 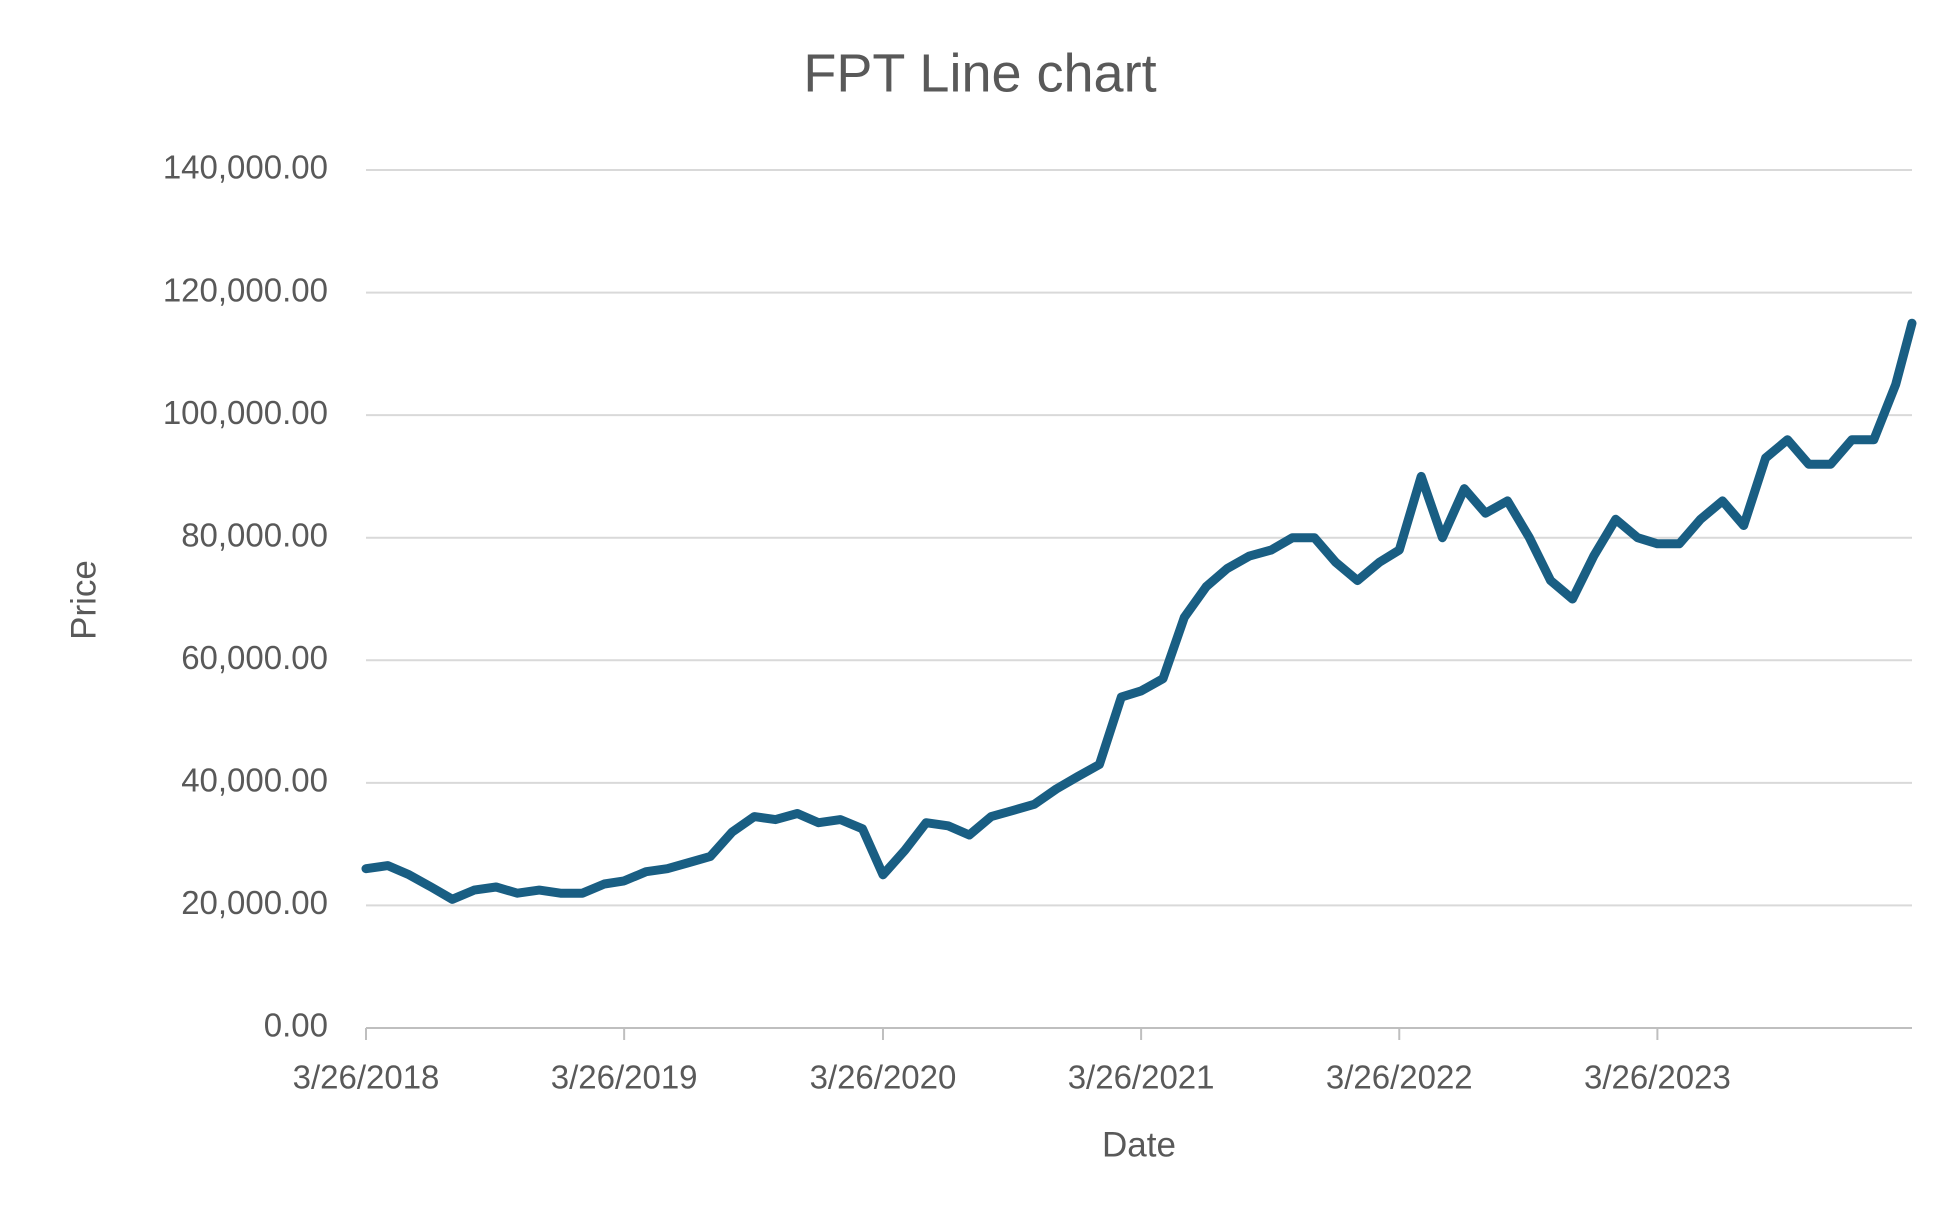 What do you see at coordinates (245, 412) in the screenshot?
I see `y-tick-label: 100,000.00` at bounding box center [245, 412].